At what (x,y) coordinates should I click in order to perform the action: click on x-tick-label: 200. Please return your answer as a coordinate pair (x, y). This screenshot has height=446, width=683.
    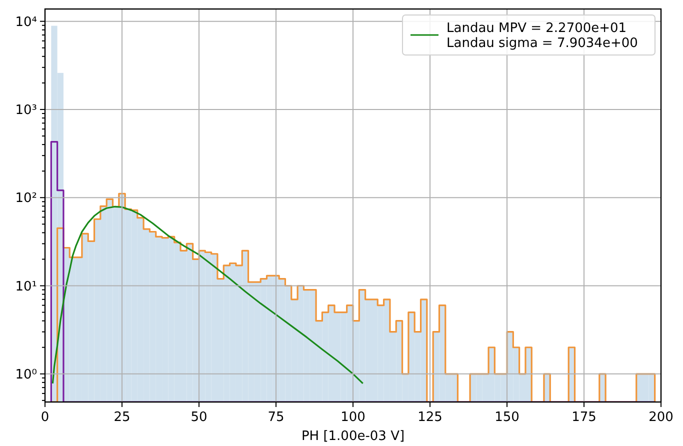
    Looking at the image, I should click on (661, 417).